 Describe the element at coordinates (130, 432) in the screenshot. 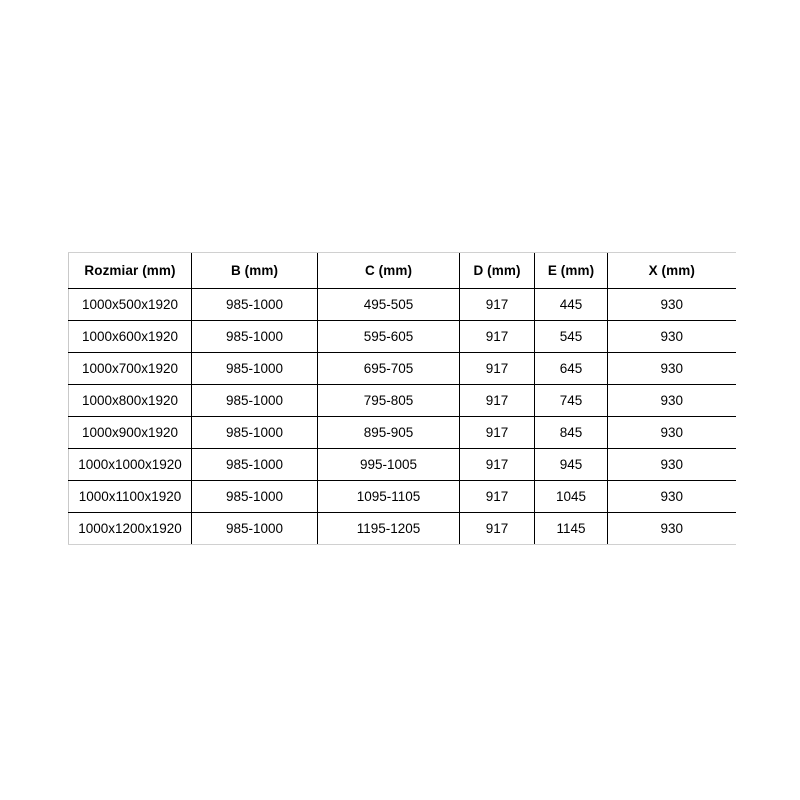

I see `cell-size: 1000x900x1920` at that location.